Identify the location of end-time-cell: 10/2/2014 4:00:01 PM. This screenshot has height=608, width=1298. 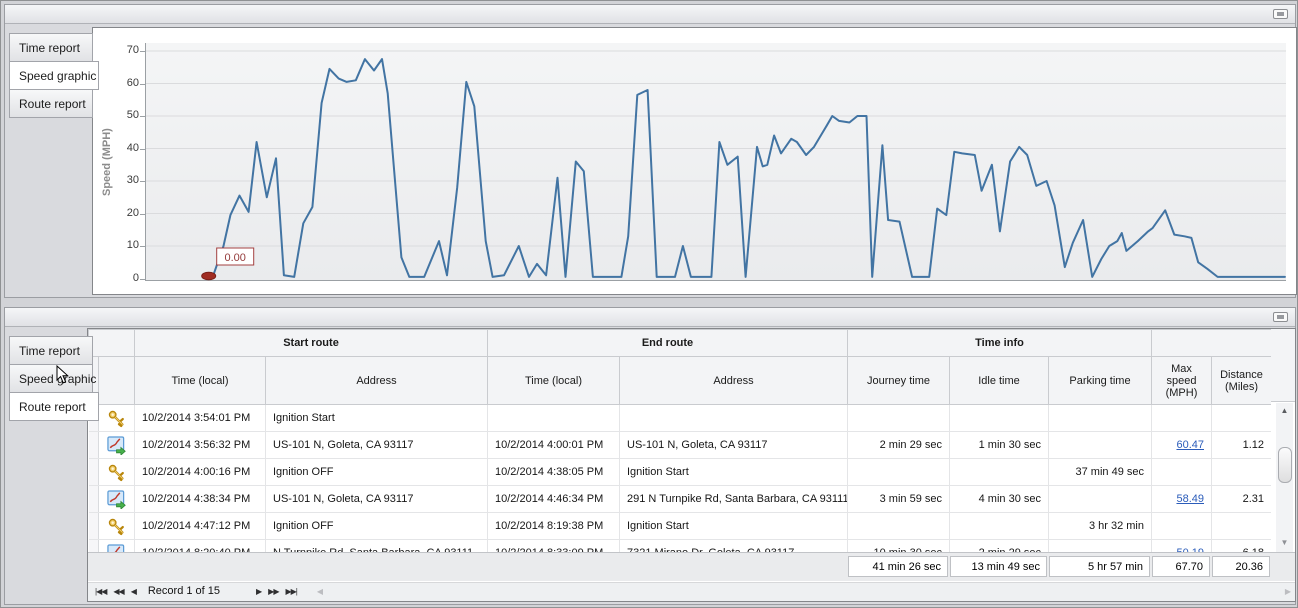
(553, 445).